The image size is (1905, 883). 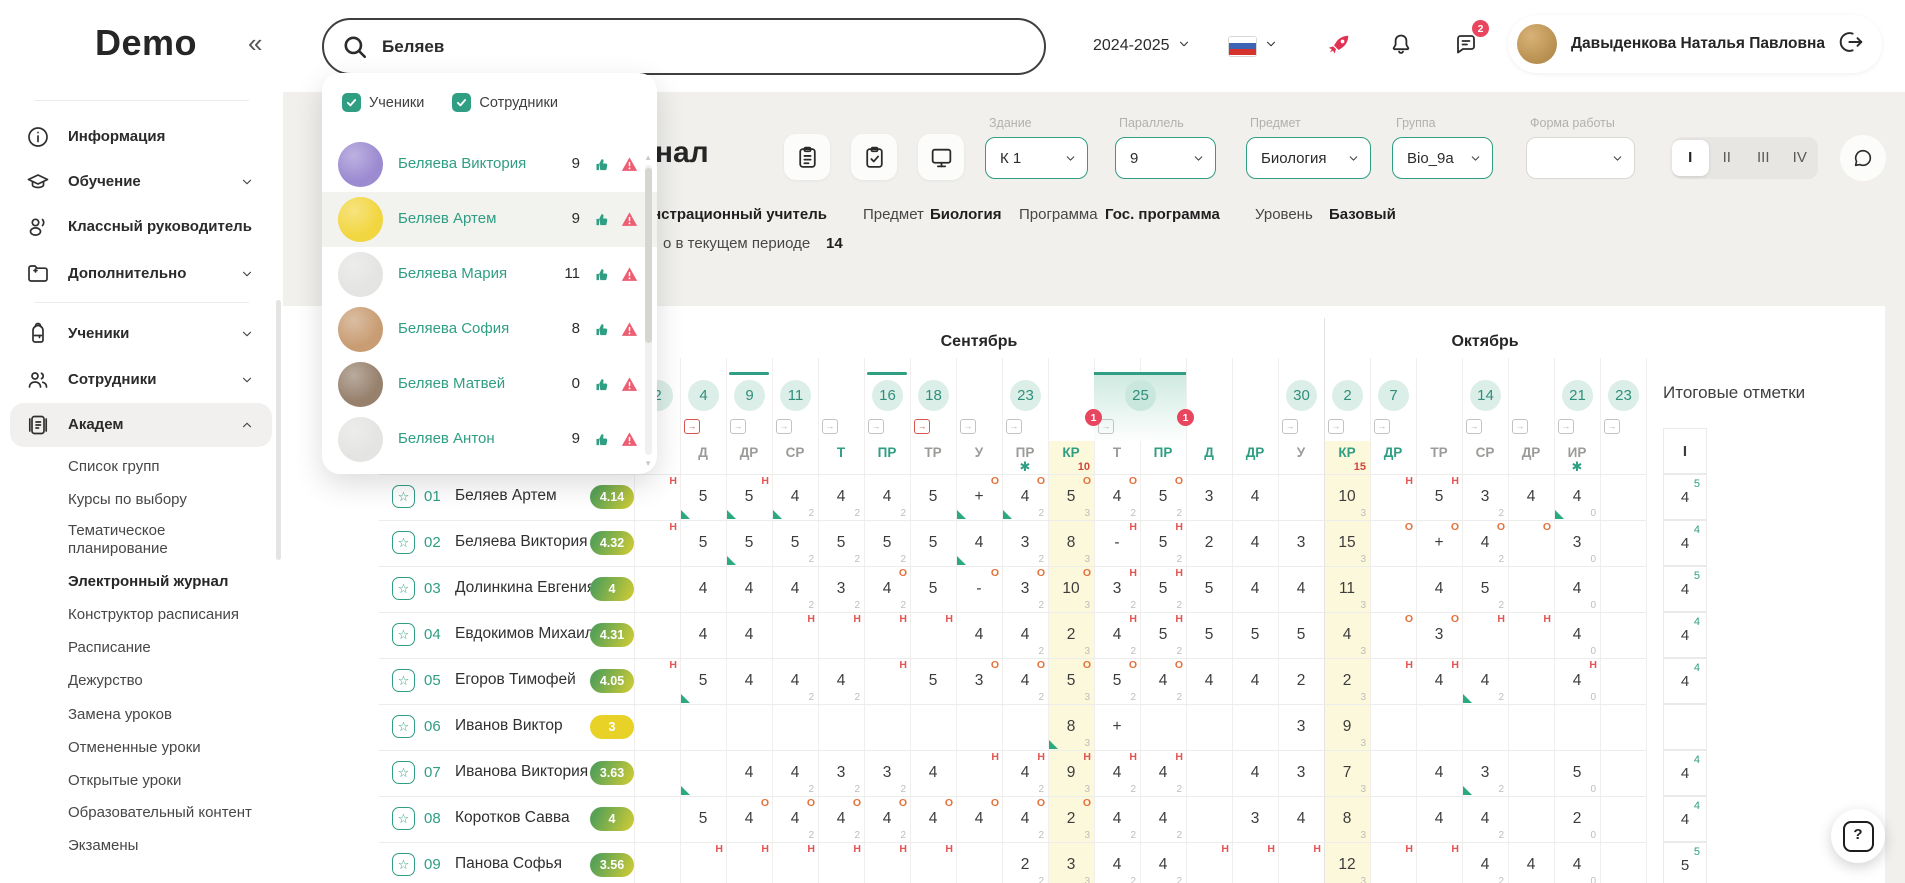 I want to click on student-name: Беляев Артем, so click(x=506, y=495).